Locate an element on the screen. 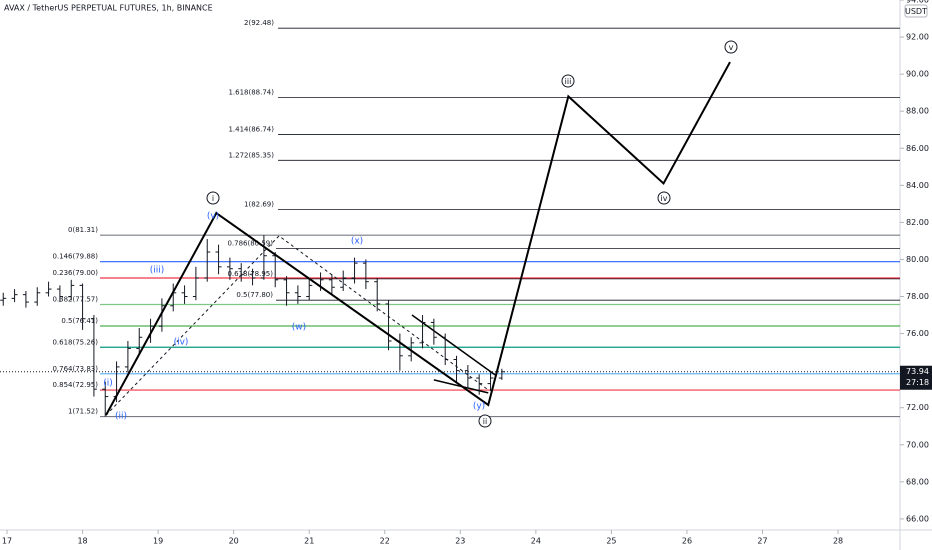 This screenshot has width=932, height=550. y-tick-label: 66.00 is located at coordinates (917, 518).